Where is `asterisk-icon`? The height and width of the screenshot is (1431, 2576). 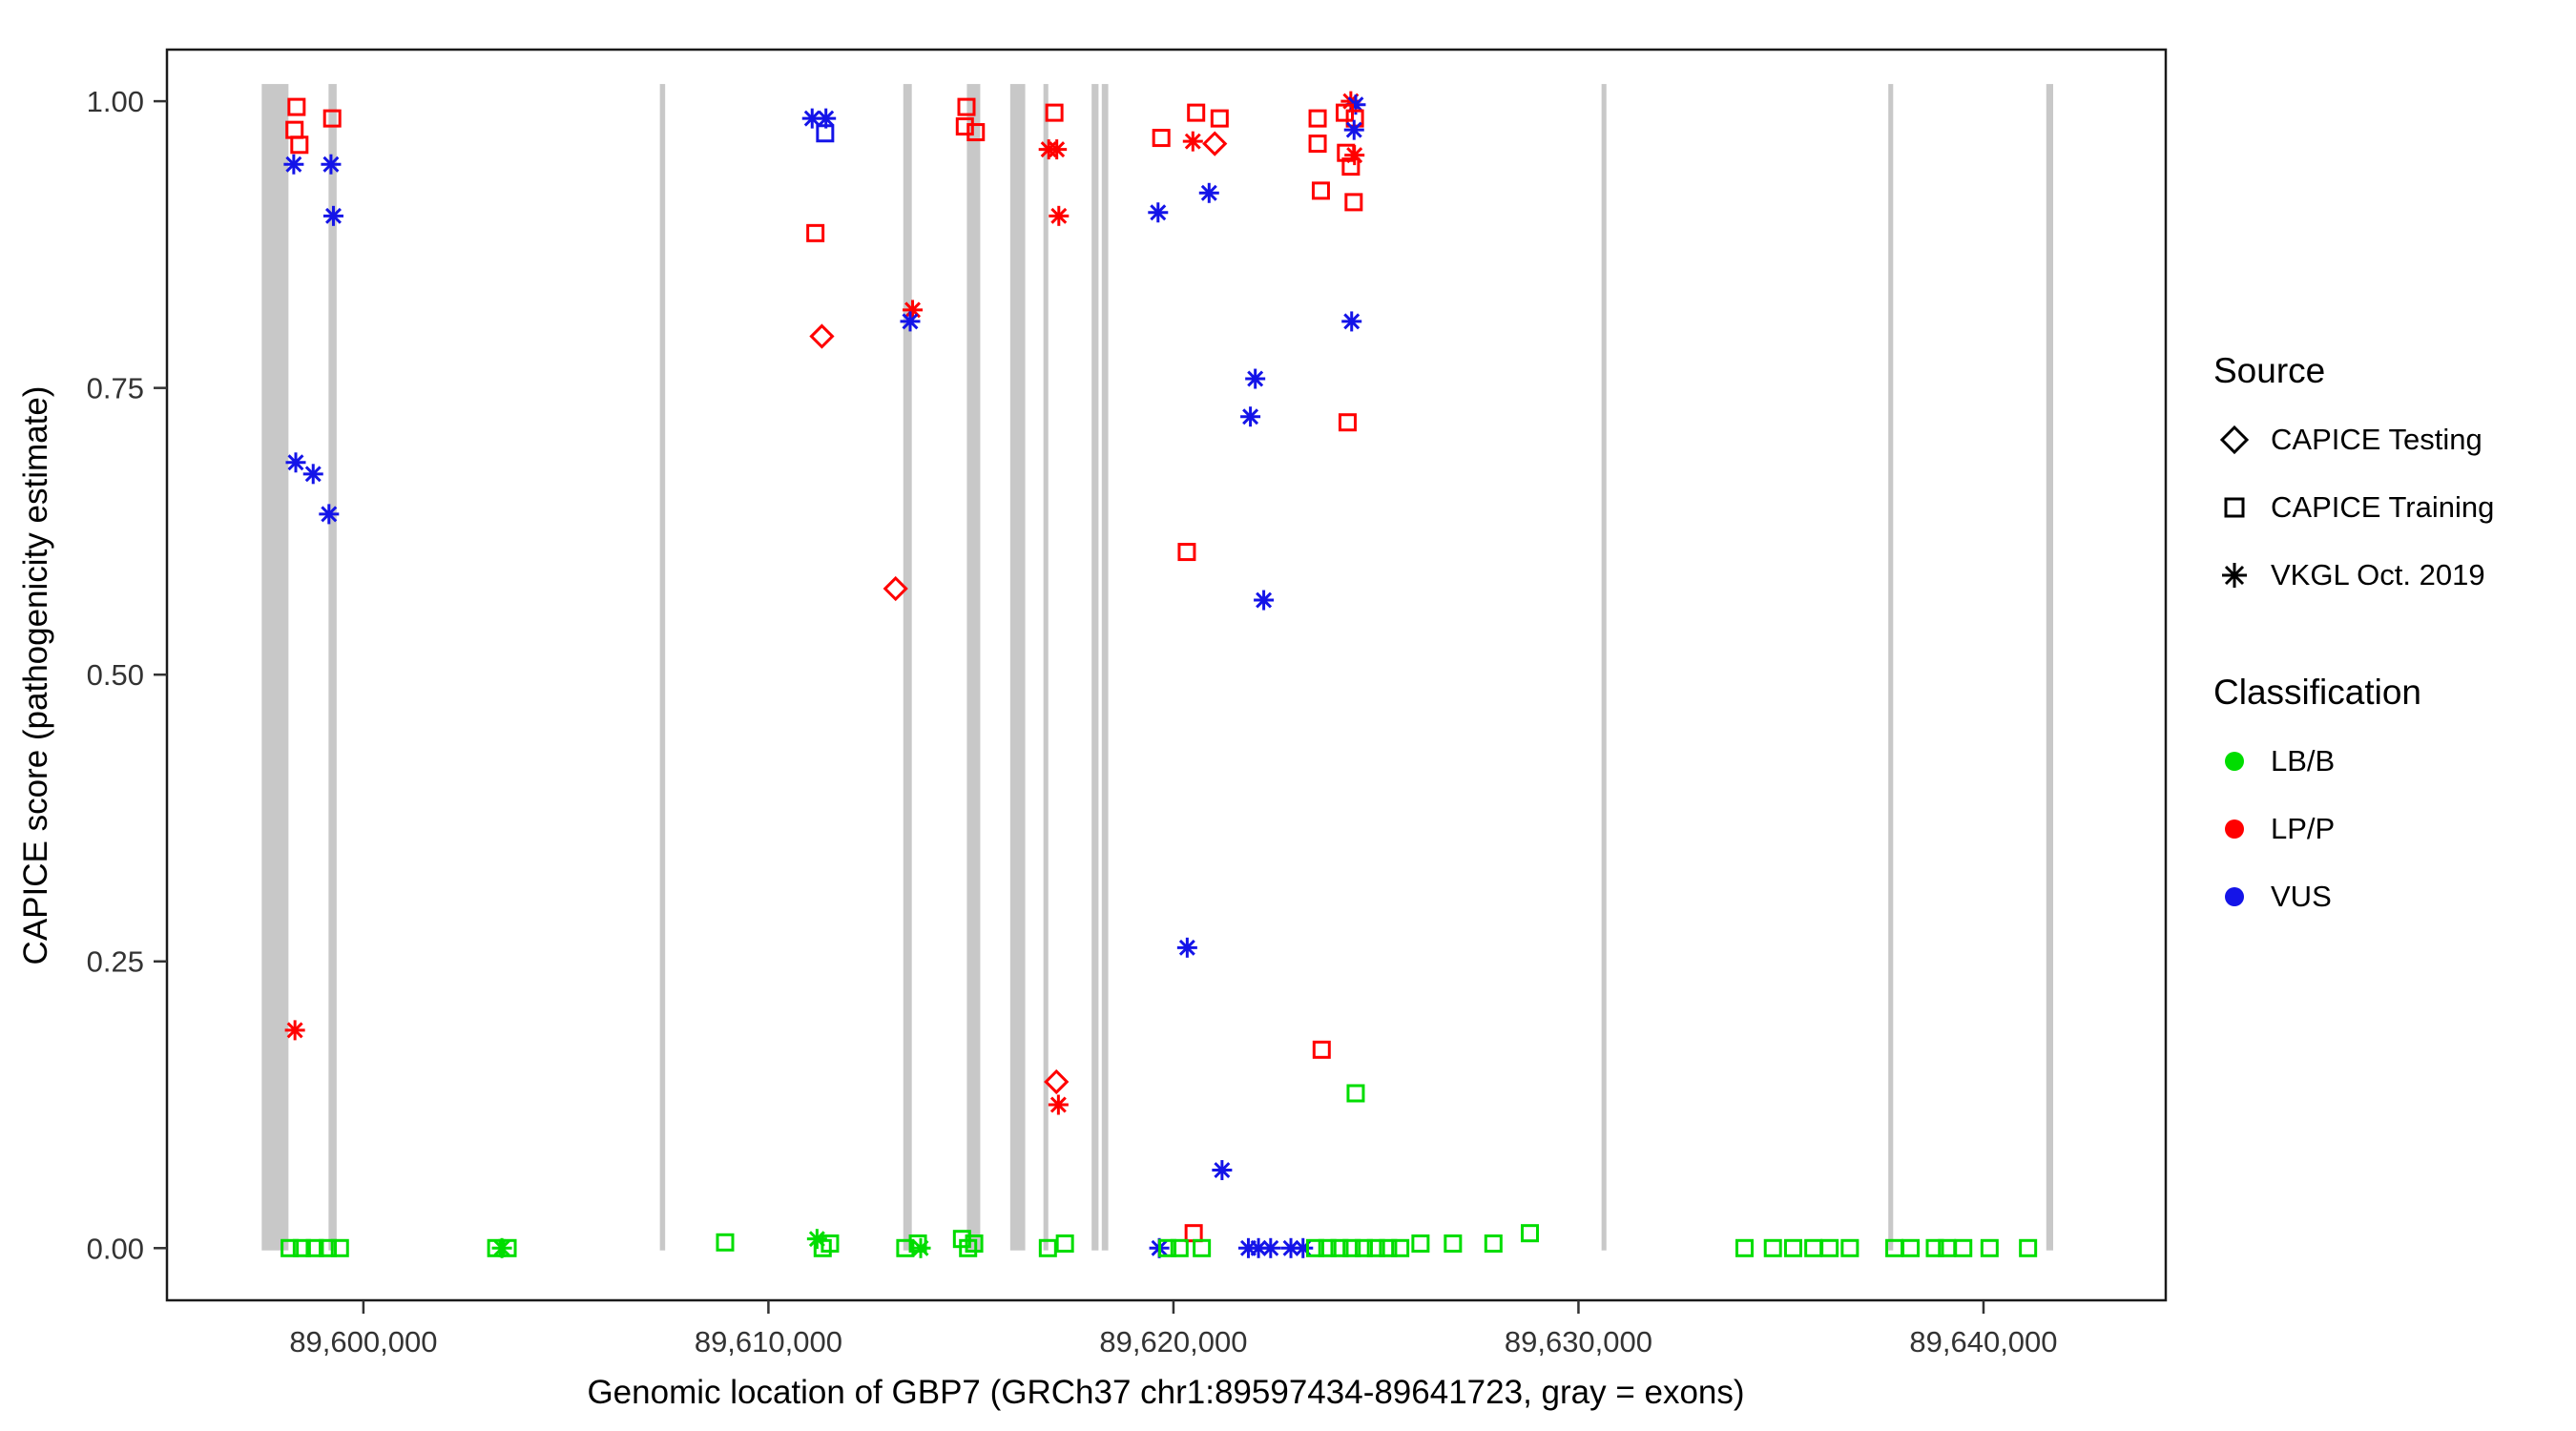 asterisk-icon is located at coordinates (2234, 575).